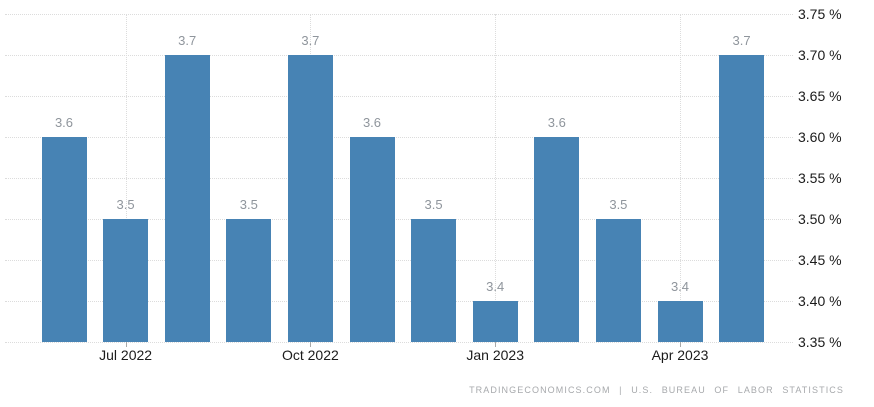 This screenshot has width=874, height=407. I want to click on y-axis-tick-label: 3.50 %, so click(820, 219).